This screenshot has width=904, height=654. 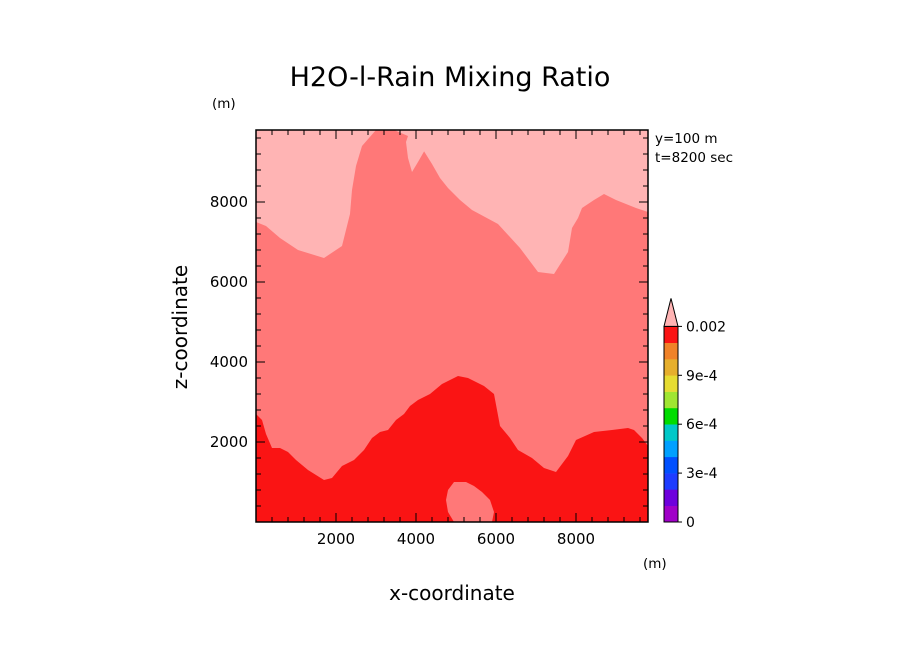 What do you see at coordinates (694, 414) in the screenshot?
I see `colorbar: 0 3e-4 6e-4 9e-4 0.002` at bounding box center [694, 414].